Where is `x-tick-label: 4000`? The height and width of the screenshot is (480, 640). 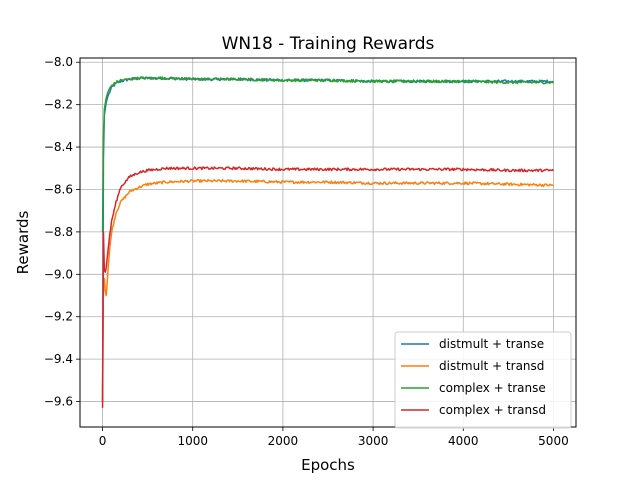
x-tick-label: 4000 is located at coordinates (463, 441).